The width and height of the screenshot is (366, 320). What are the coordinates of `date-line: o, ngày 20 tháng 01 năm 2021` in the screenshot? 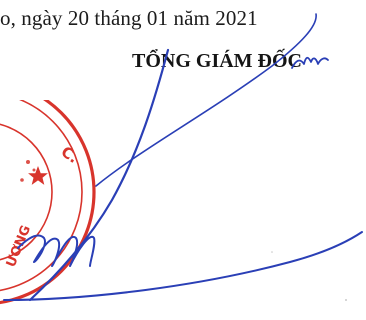 It's located at (129, 18).